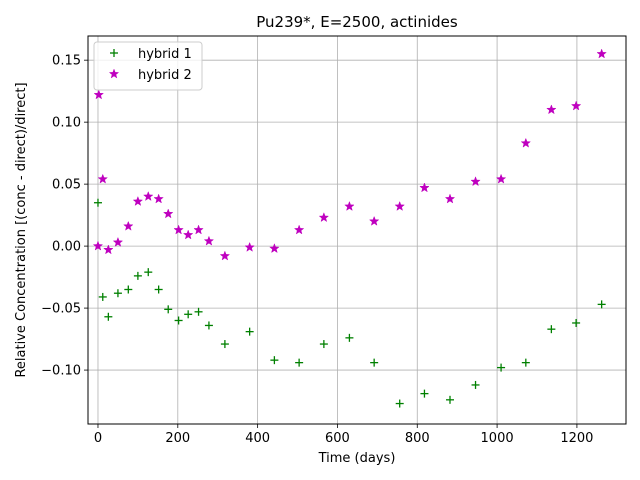  I want to click on x-tick-label: 1200, so click(576, 438).